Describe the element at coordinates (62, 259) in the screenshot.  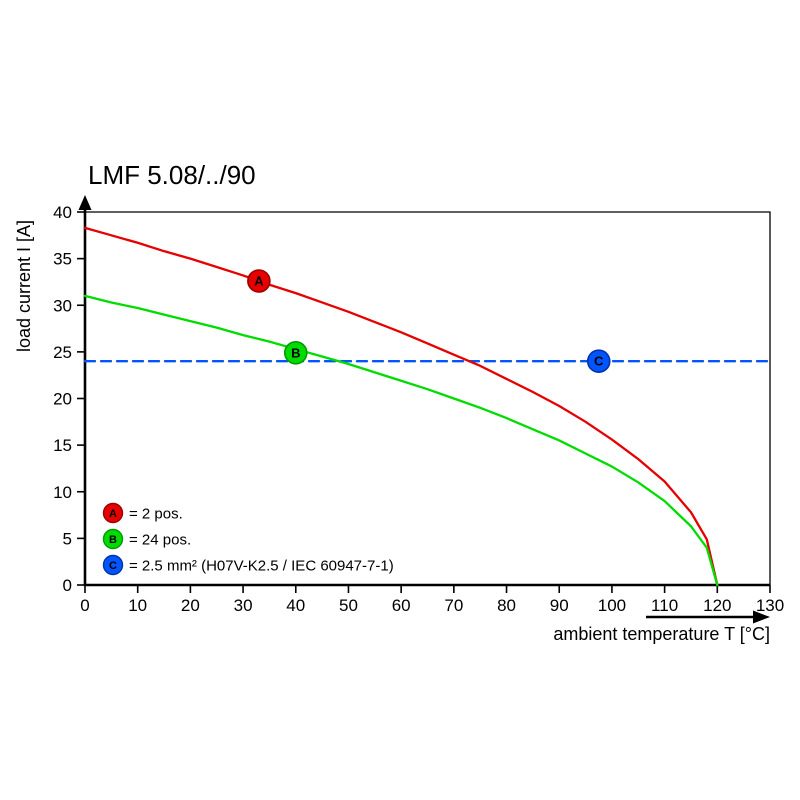
I see `y-tick-label: 35` at that location.